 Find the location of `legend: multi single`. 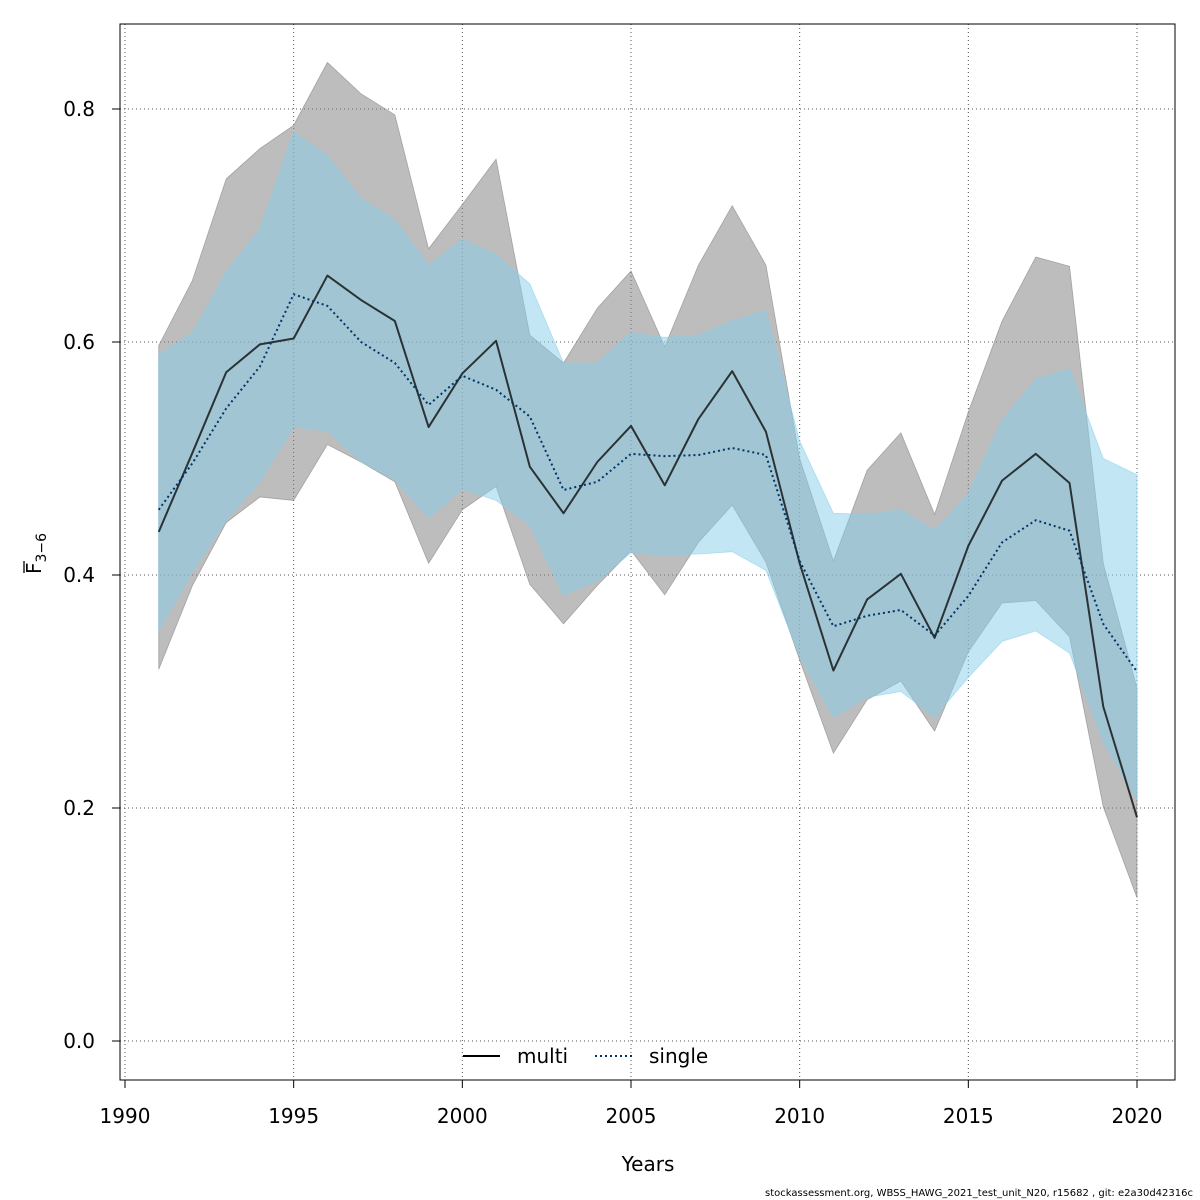

legend: multi single is located at coordinates (585, 1056).